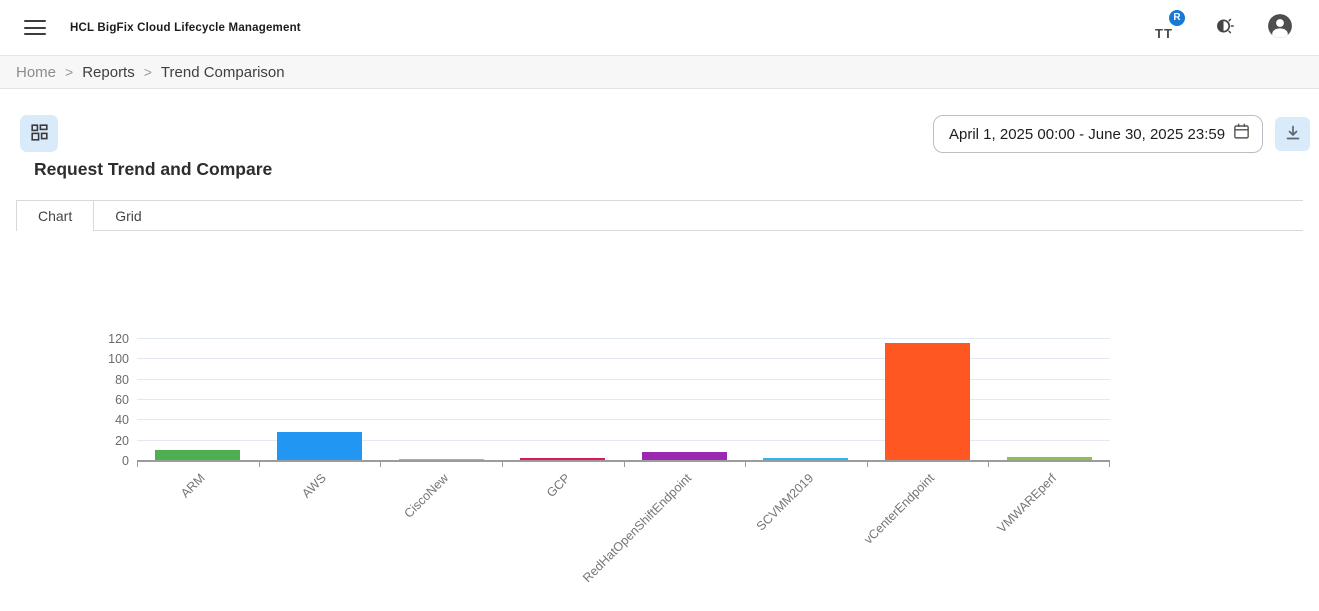  I want to click on y-axis-label: 80, so click(122, 379).